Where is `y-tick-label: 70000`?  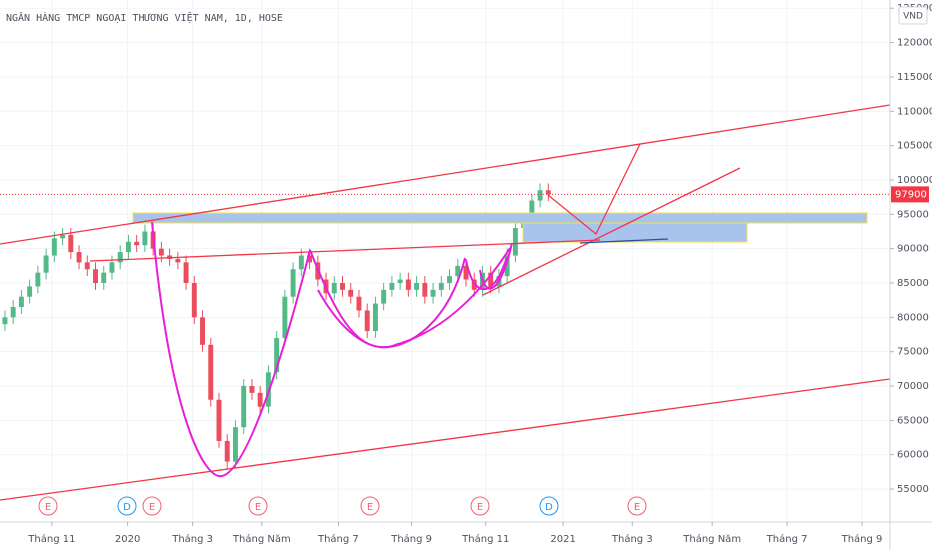
y-tick-label: 70000 is located at coordinates (913, 386).